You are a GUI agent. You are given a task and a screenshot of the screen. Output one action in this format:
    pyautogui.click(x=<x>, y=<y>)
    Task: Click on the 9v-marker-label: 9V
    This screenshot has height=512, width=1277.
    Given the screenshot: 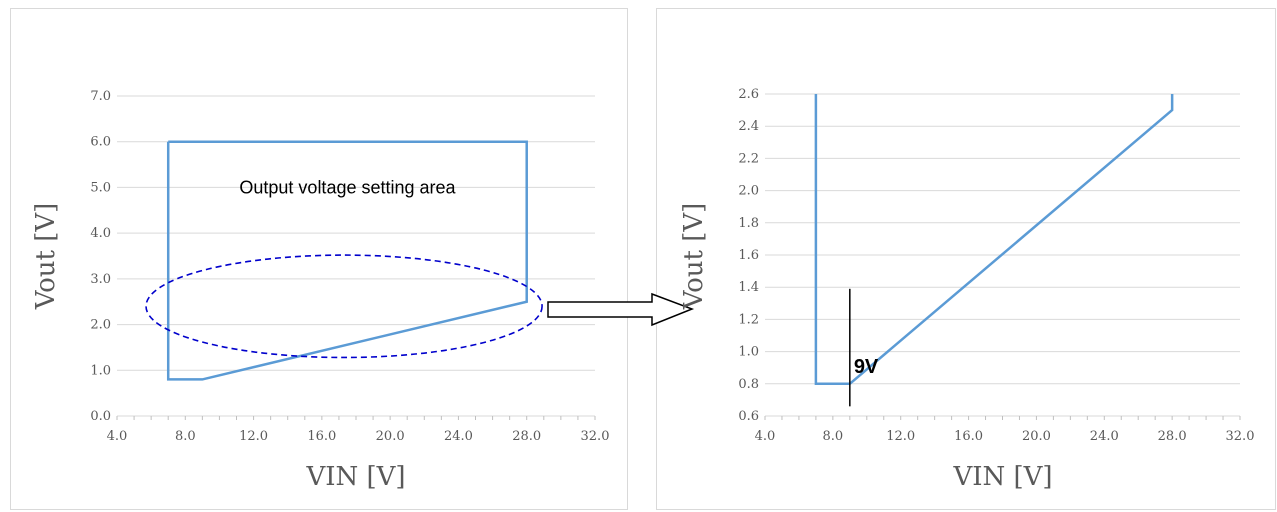 What is the action you would take?
    pyautogui.click(x=866, y=367)
    